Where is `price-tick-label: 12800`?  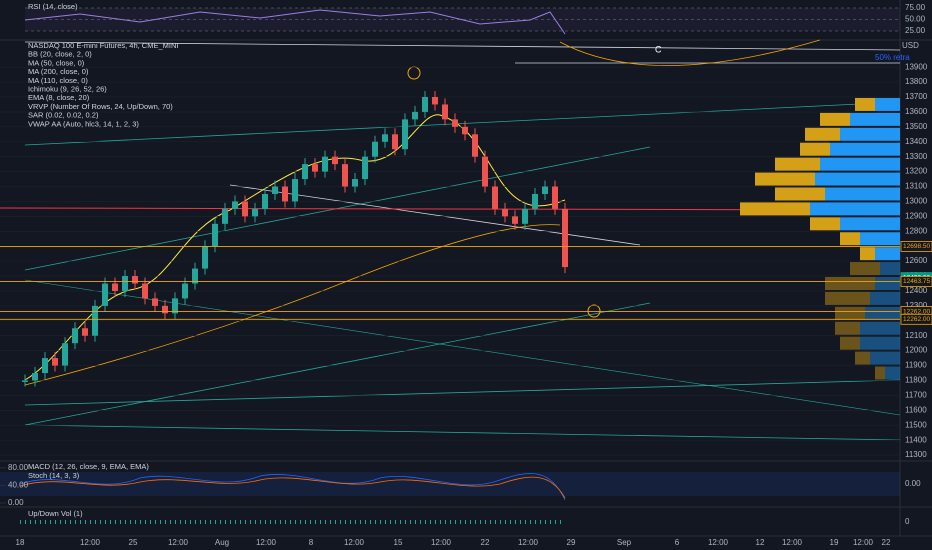
price-tick-label: 12800 is located at coordinates (916, 230).